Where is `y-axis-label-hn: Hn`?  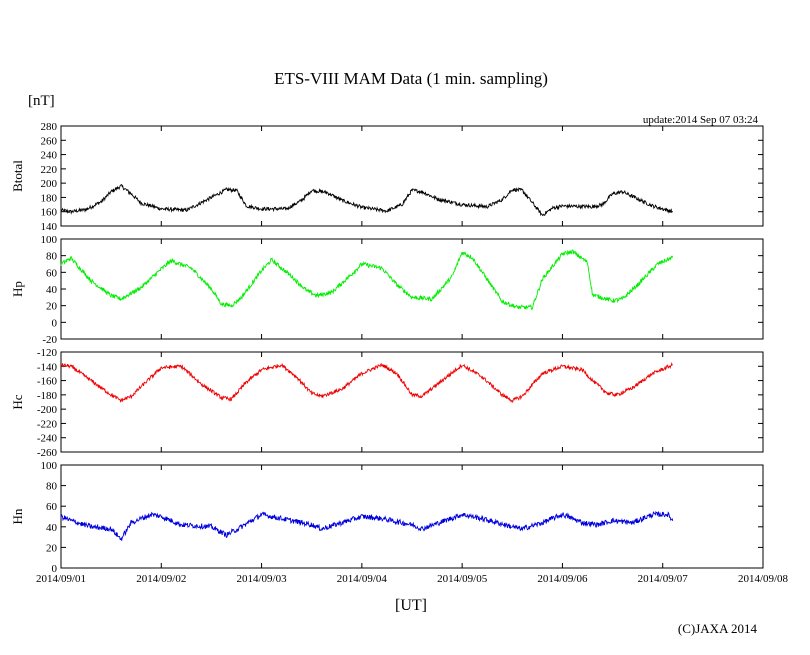 y-axis-label-hn: Hn is located at coordinates (17, 516).